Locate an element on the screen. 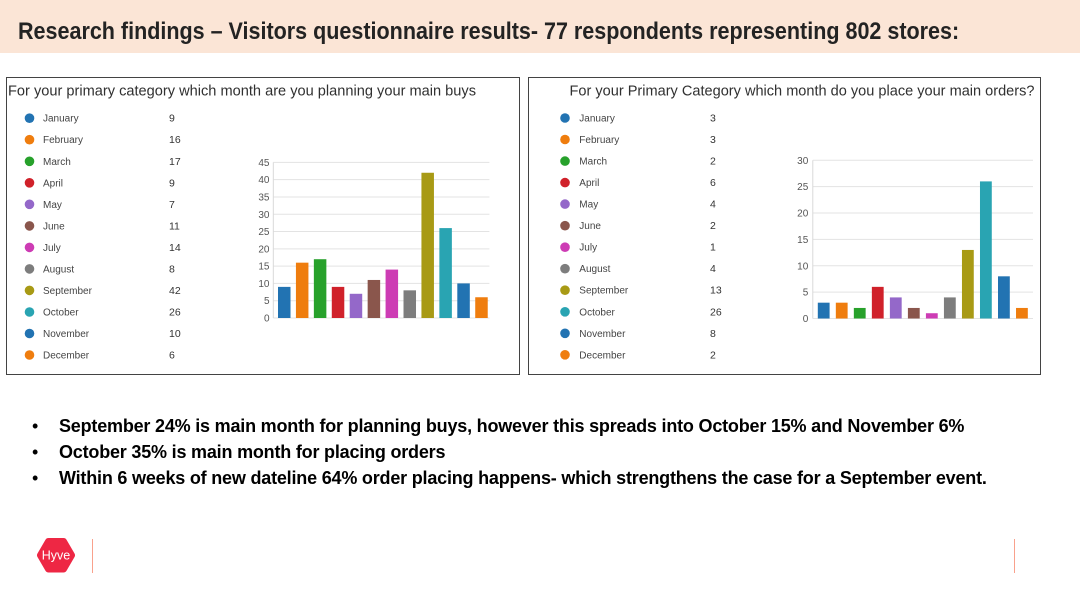 The width and height of the screenshot is (1080, 608). svg-text: 11 is located at coordinates (174, 226).